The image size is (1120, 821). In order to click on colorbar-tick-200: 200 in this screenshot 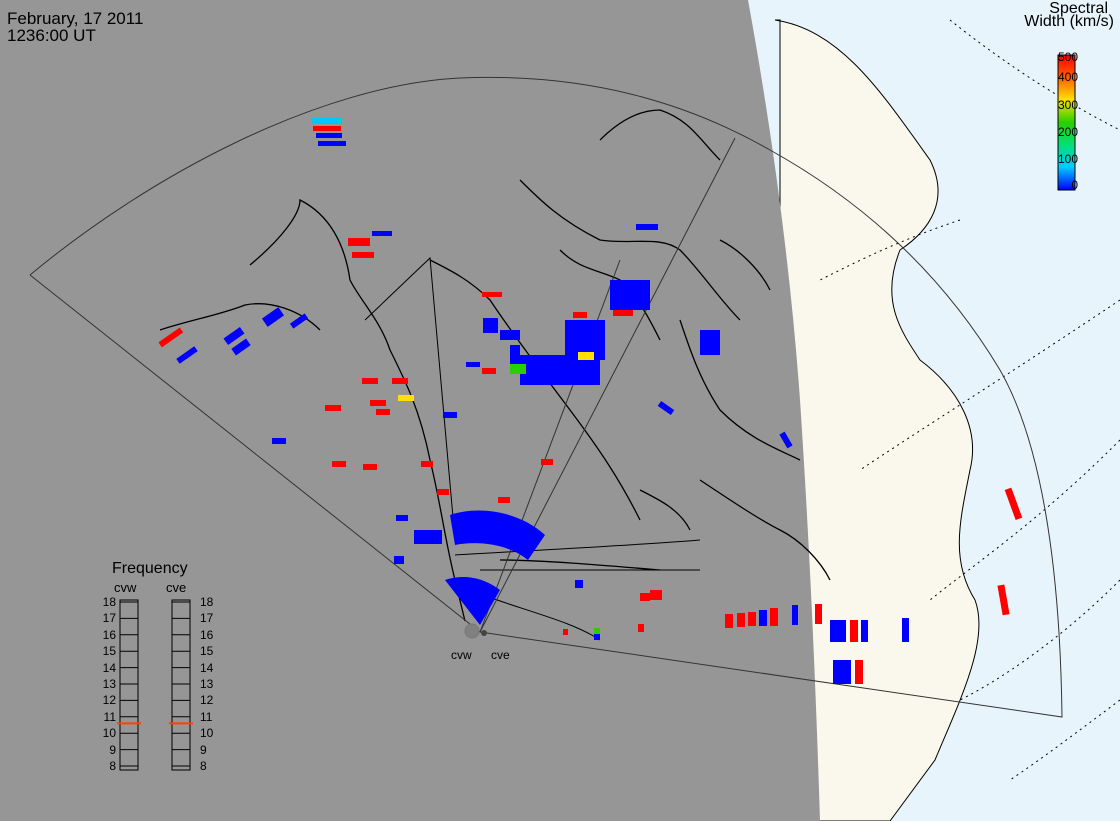, I will do `click(1067, 132)`.